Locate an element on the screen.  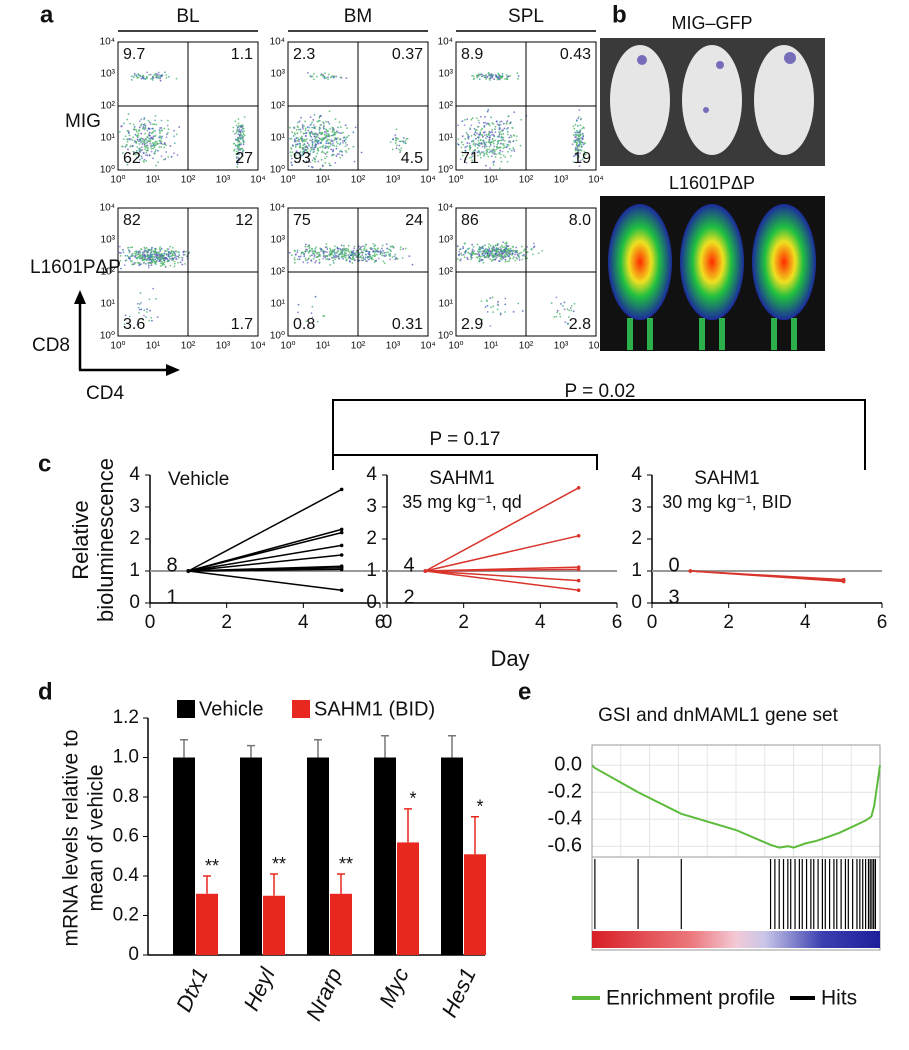
chart-subtitle: 30 mg kg⁻¹, BID is located at coordinates (727, 502).